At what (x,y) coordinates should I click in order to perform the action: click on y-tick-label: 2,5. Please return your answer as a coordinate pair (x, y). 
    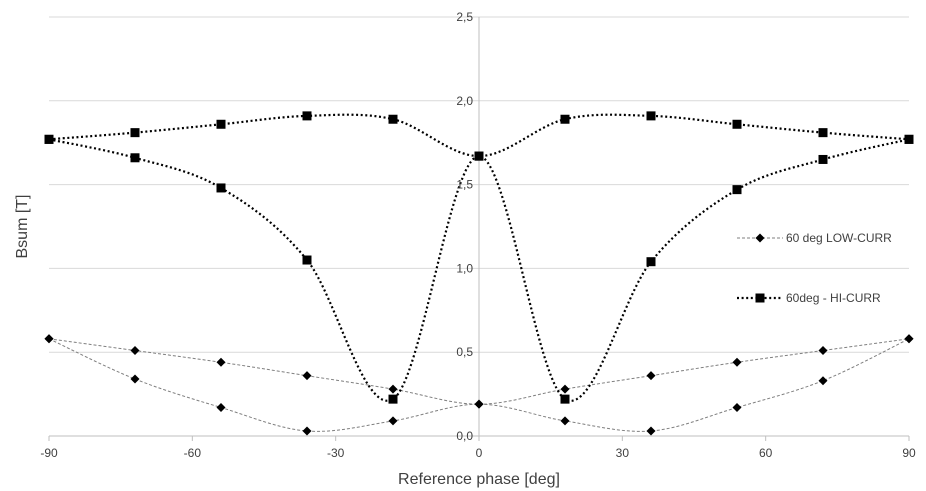
    Looking at the image, I should click on (464, 17).